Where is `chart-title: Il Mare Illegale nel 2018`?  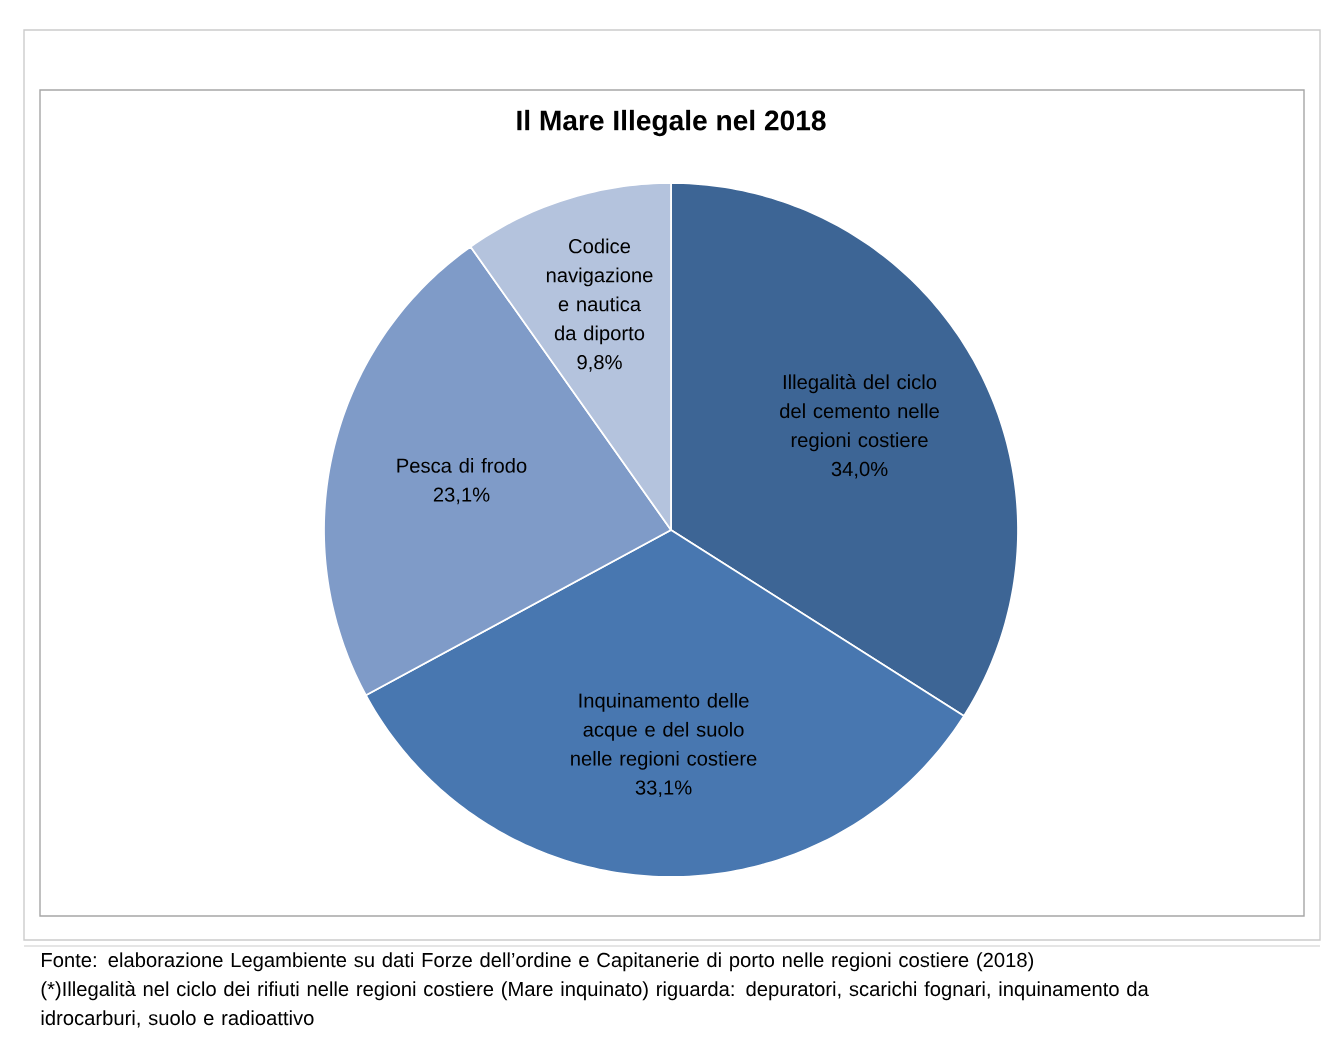
chart-title: Il Mare Illegale nel 2018 is located at coordinates (671, 123).